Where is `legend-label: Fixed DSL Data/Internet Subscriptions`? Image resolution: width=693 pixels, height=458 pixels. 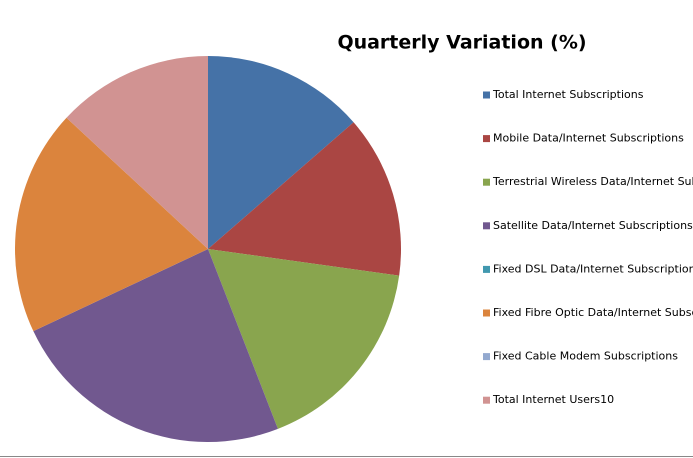 legend-label: Fixed DSL Data/Internet Subscriptions is located at coordinates (593, 268).